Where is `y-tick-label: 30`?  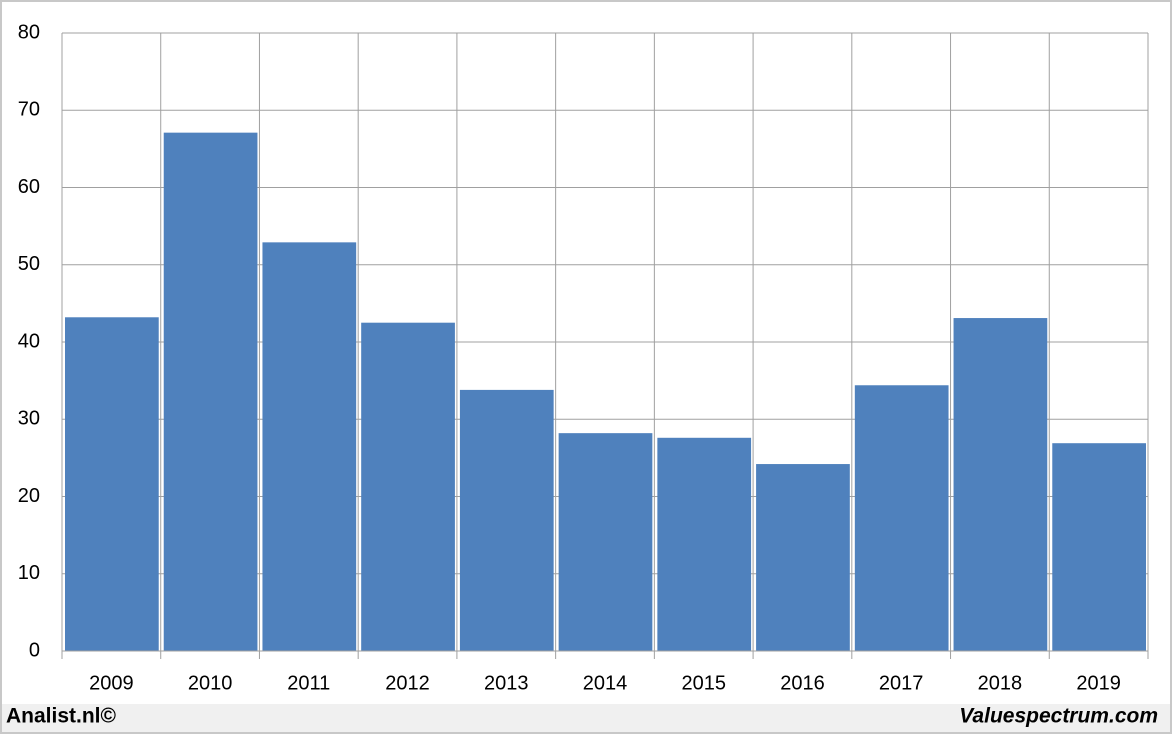 y-tick-label: 30 is located at coordinates (29, 419).